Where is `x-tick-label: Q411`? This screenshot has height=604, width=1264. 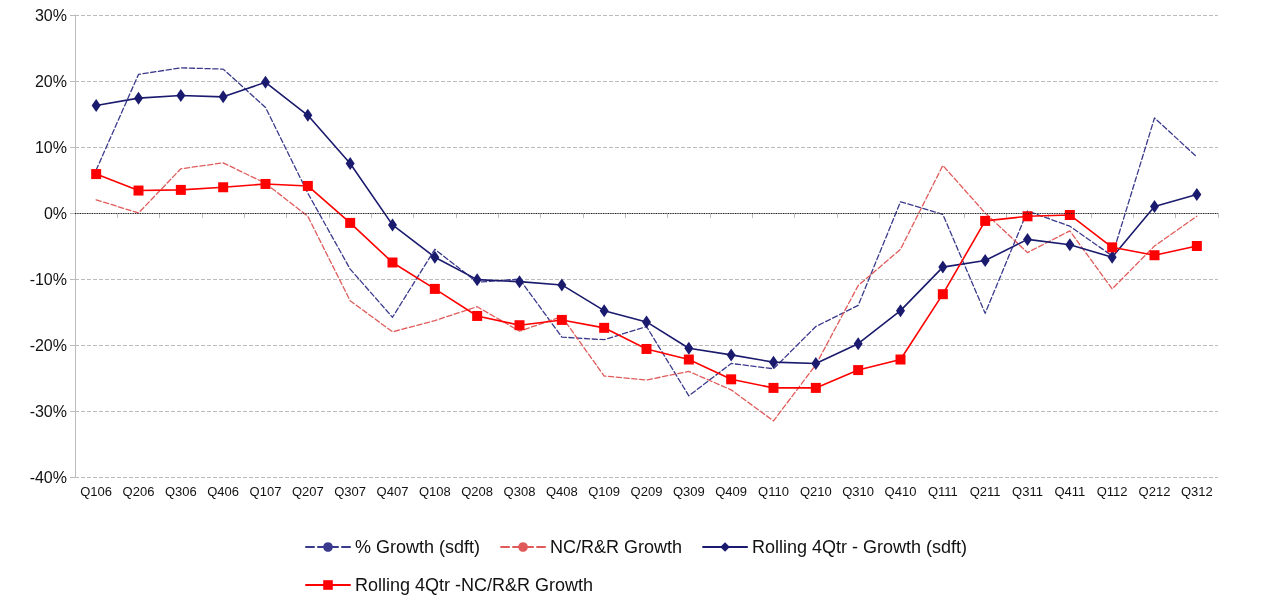 x-tick-label: Q411 is located at coordinates (1070, 491).